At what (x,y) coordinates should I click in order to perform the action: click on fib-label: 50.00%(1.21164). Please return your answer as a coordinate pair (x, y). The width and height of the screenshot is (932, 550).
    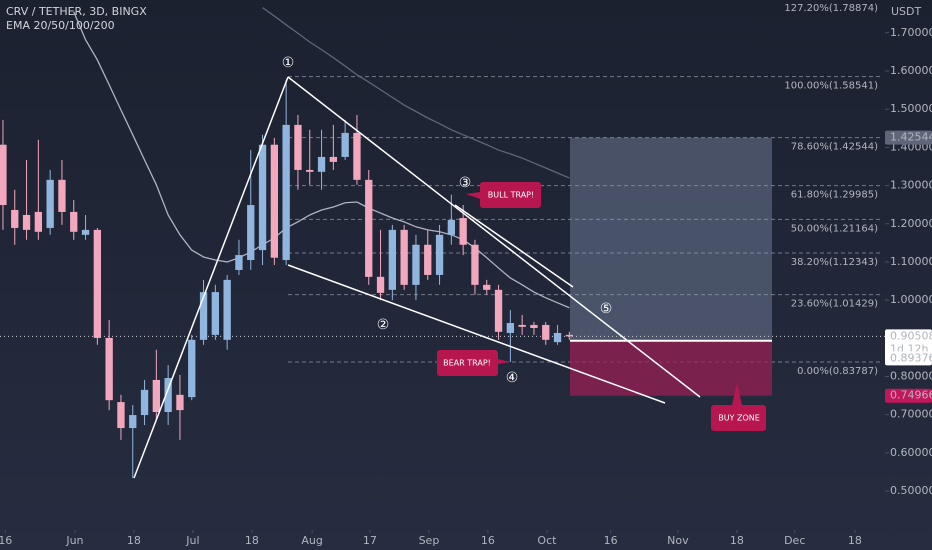
    Looking at the image, I should click on (834, 228).